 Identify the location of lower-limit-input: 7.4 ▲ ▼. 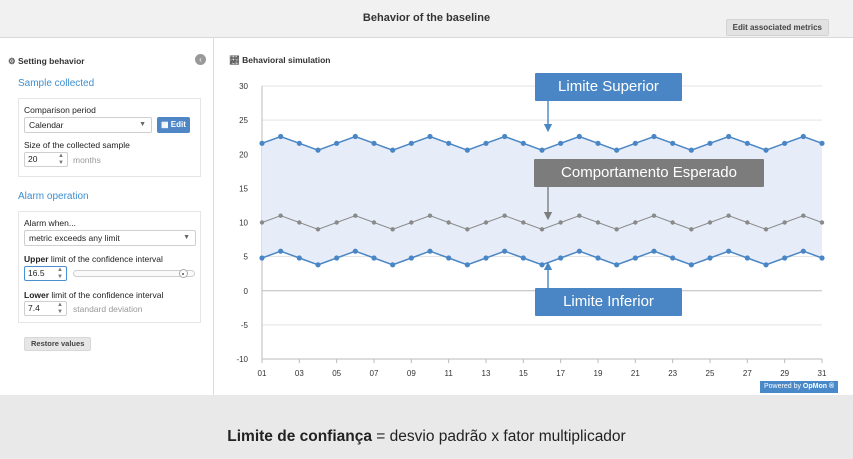
(45, 308).